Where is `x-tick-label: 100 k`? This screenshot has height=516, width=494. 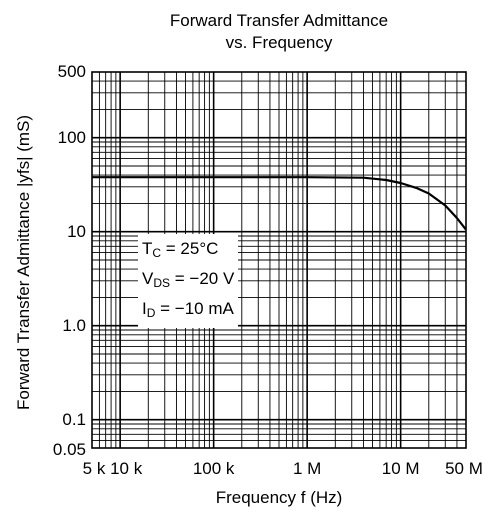
x-tick-label: 100 k is located at coordinates (213, 468).